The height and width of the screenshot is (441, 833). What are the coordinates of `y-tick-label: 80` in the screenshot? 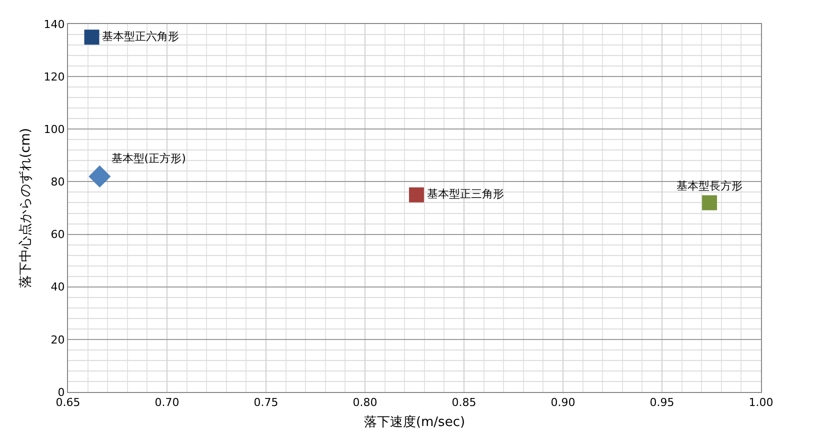 It's located at (57, 182).